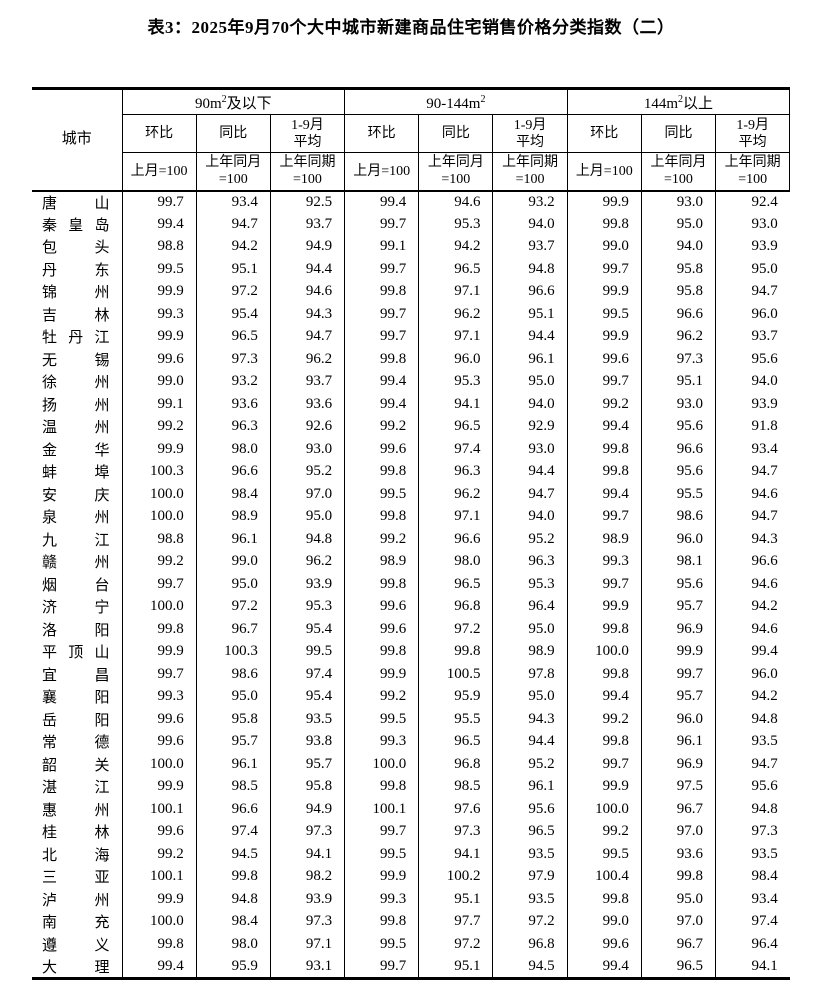 Image resolution: width=822 pixels, height=1001 pixels. I want to click on value-cell: 93.9, so click(752, 404).